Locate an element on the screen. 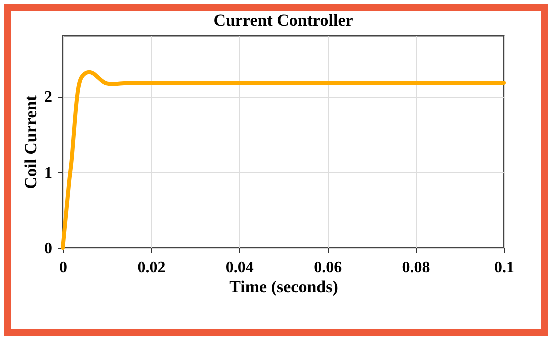 The image size is (550, 338). y-tick-label: 0 is located at coordinates (48, 249).